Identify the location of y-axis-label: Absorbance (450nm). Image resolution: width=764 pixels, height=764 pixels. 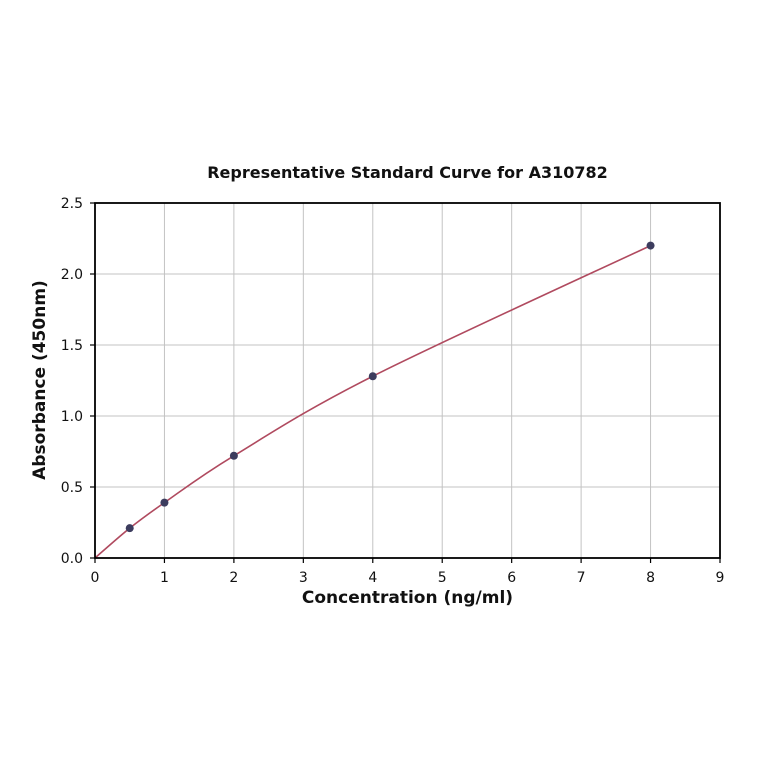
(40, 380).